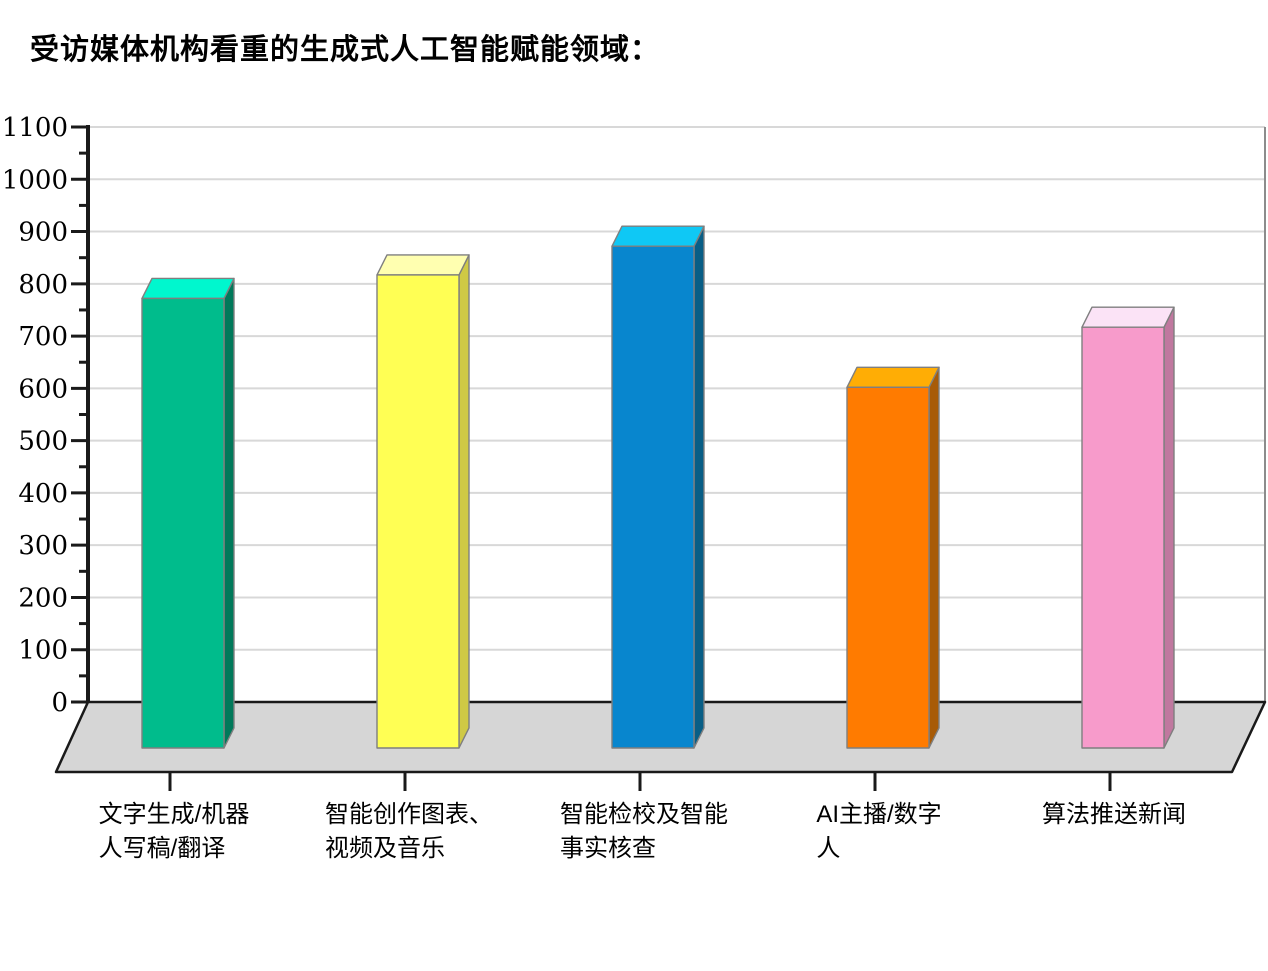 The height and width of the screenshot is (971, 1268). Describe the element at coordinates (43, 389) in the screenshot. I see `y-tick-label-600: 600` at that location.